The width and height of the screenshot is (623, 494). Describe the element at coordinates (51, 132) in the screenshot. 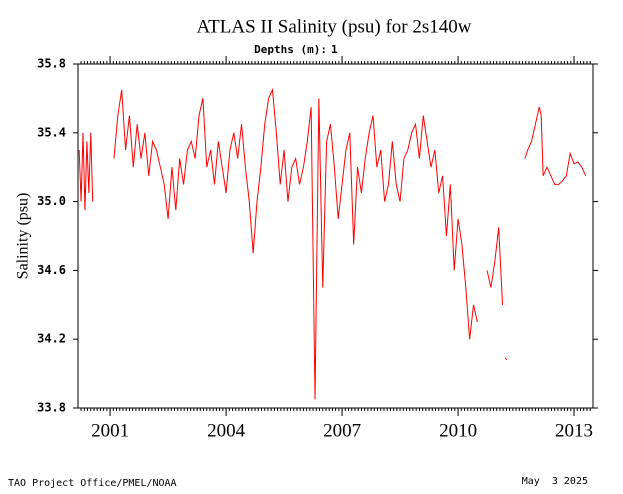

I see `y-tick-label: 35.4` at that location.